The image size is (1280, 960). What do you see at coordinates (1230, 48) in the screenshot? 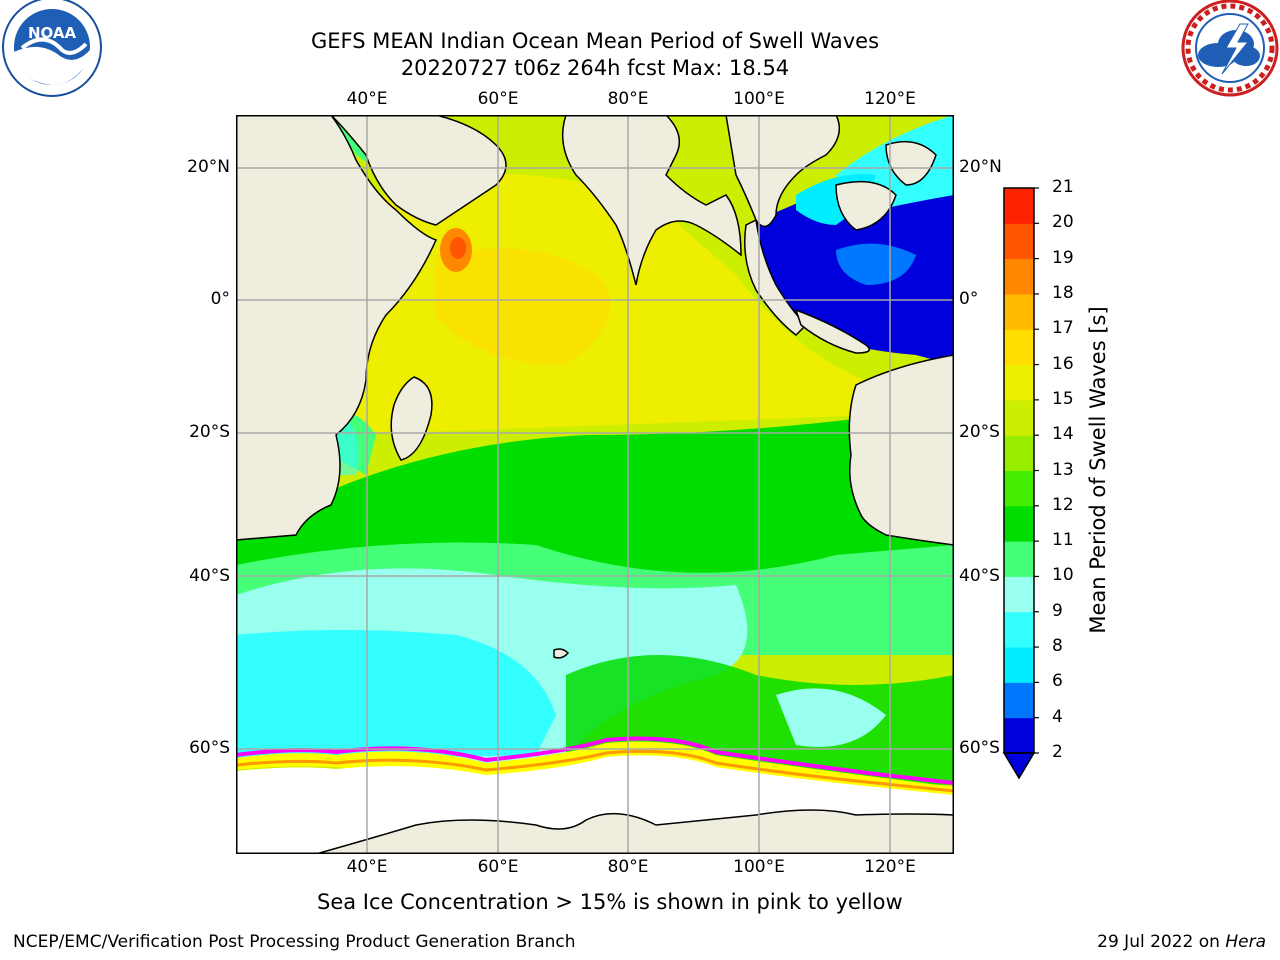
I see `nws-lightning-cloud-icon` at bounding box center [1230, 48].